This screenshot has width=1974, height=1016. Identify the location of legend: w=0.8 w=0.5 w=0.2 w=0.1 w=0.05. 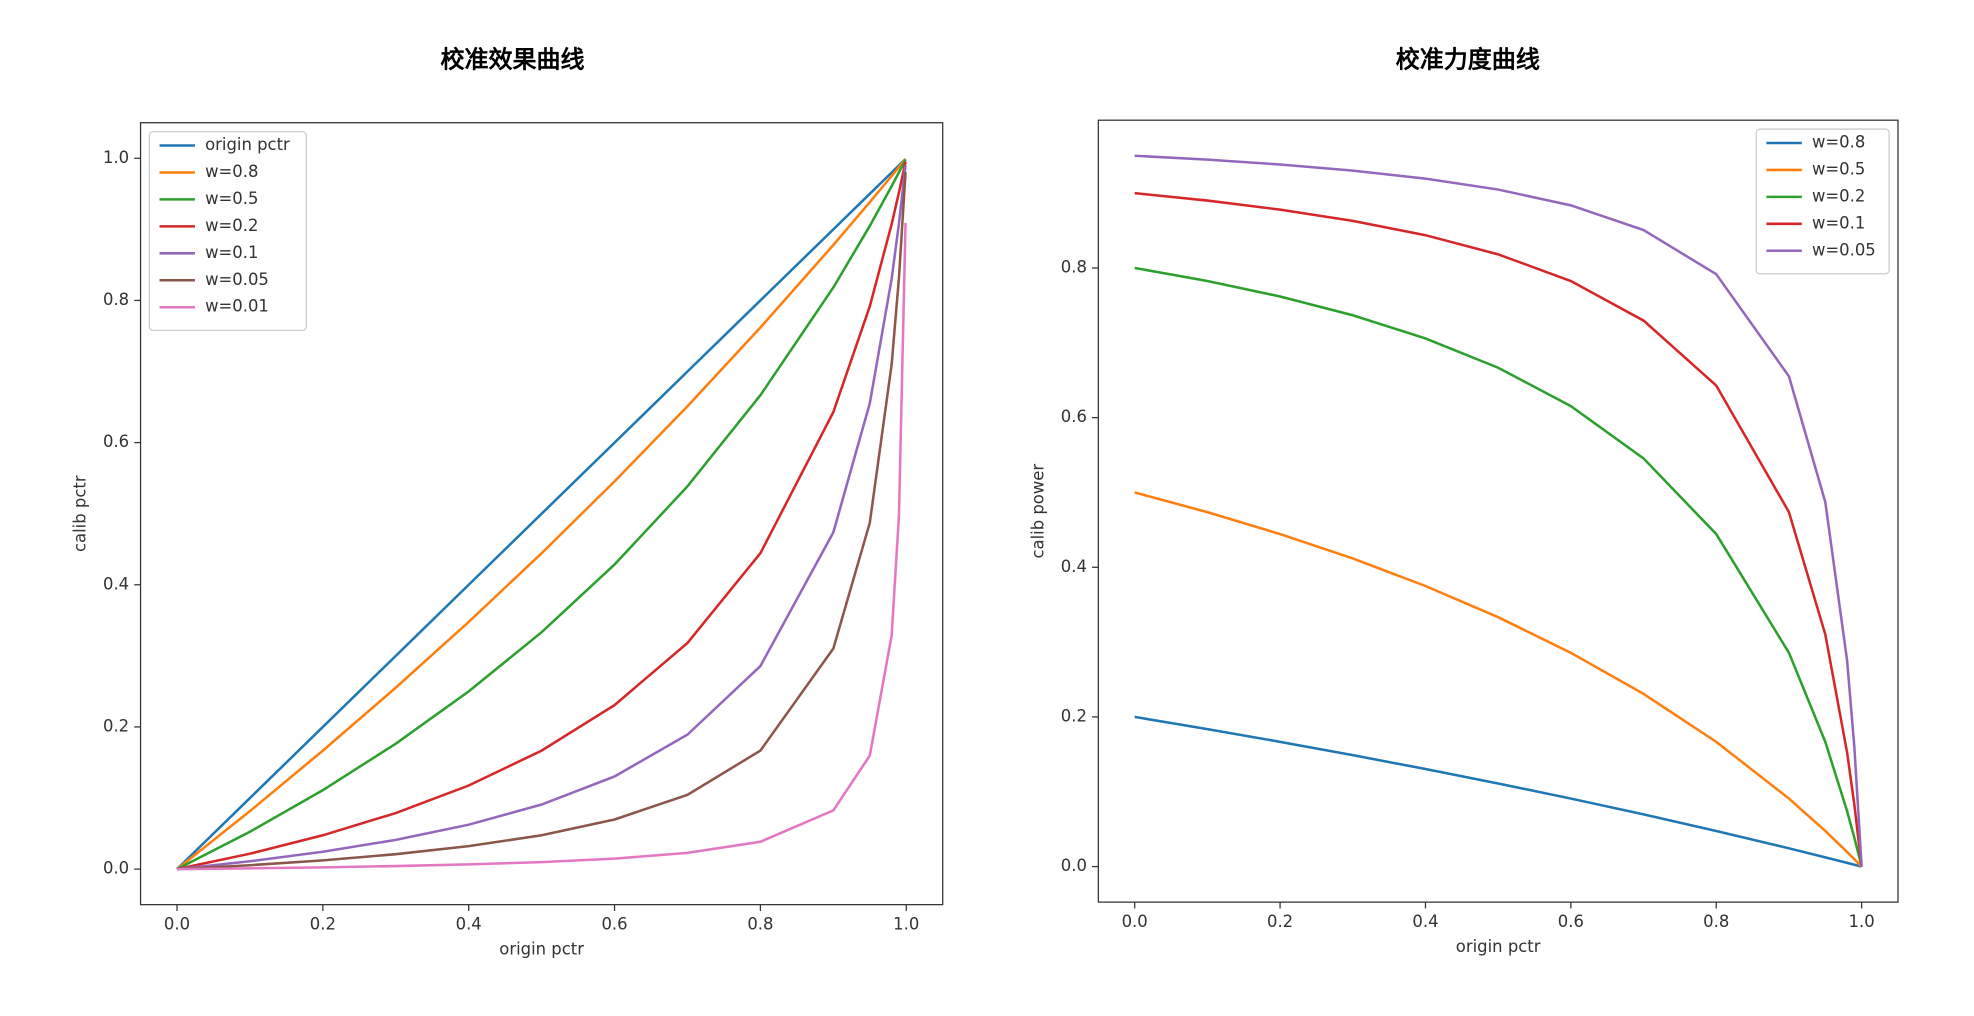
(1822, 201).